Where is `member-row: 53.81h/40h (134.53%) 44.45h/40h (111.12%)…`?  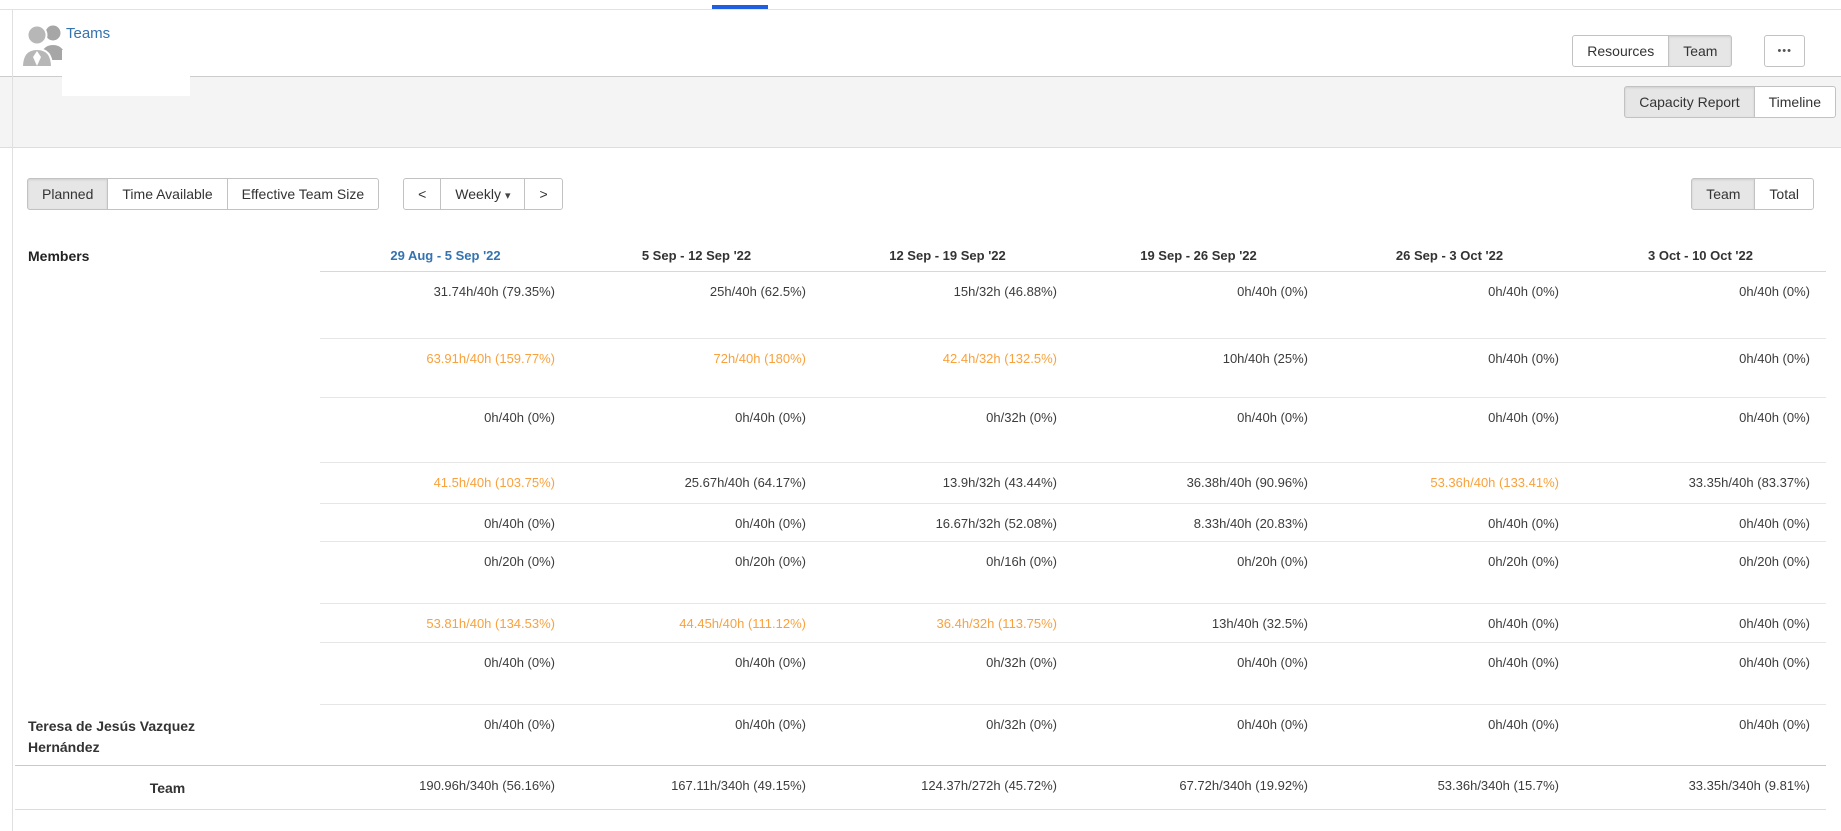
member-row: 53.81h/40h (134.53%) 44.45h/40h (111.12%)… is located at coordinates (920, 622).